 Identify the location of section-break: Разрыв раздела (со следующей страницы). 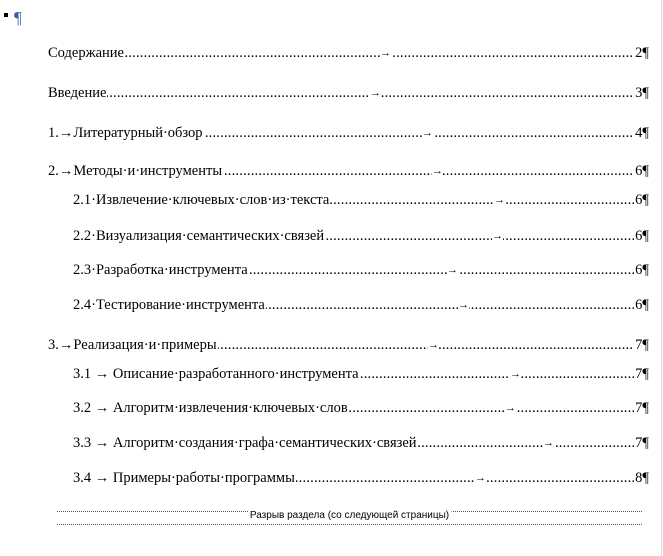
(349, 517).